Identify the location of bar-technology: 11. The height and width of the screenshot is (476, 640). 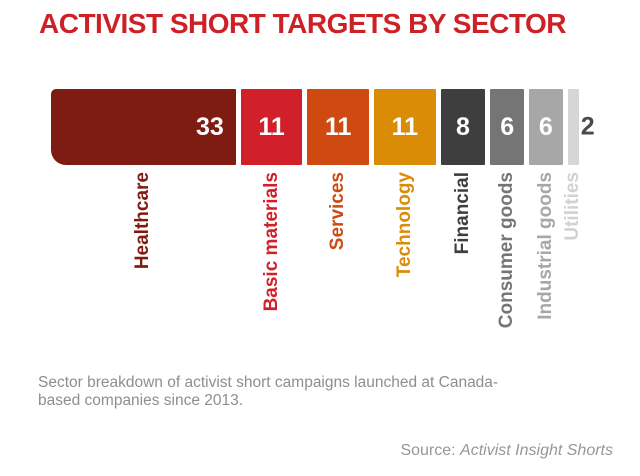
(404, 127).